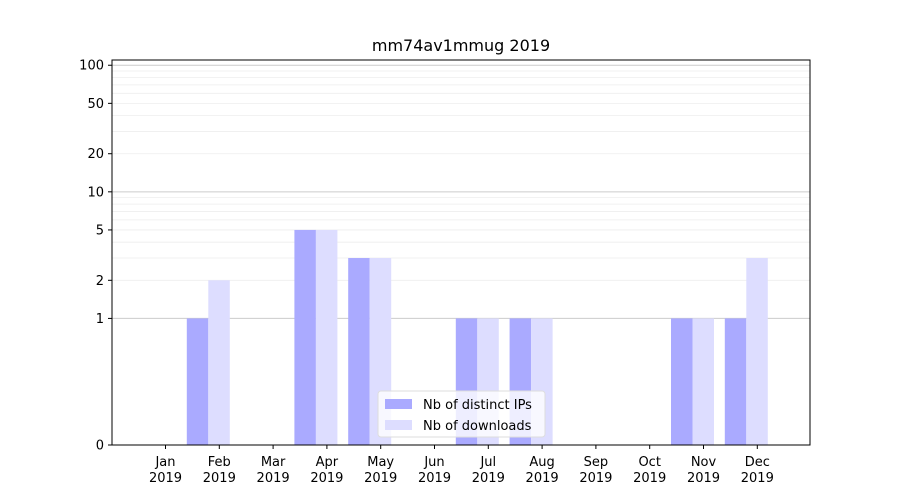 This screenshot has width=900, height=500. Describe the element at coordinates (100, 446) in the screenshot. I see `y-tick-label: 0` at that location.